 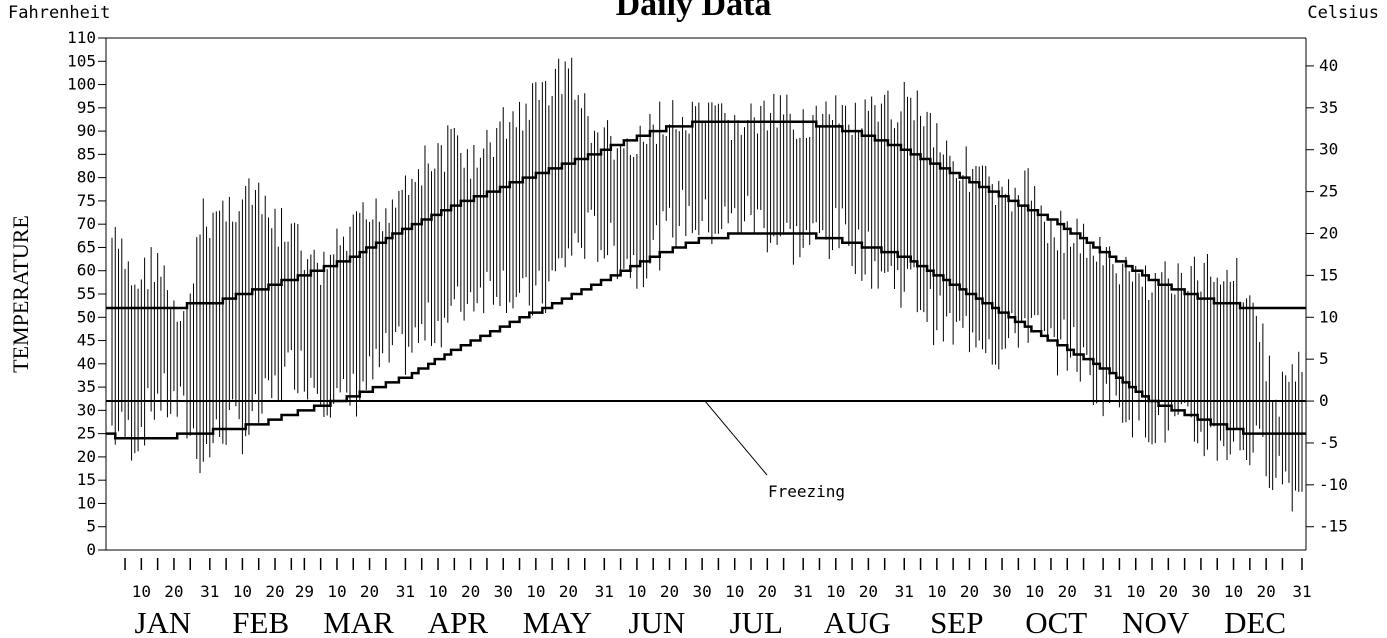 What do you see at coordinates (1328, 65) in the screenshot?
I see `right-tick-label: 40` at bounding box center [1328, 65].